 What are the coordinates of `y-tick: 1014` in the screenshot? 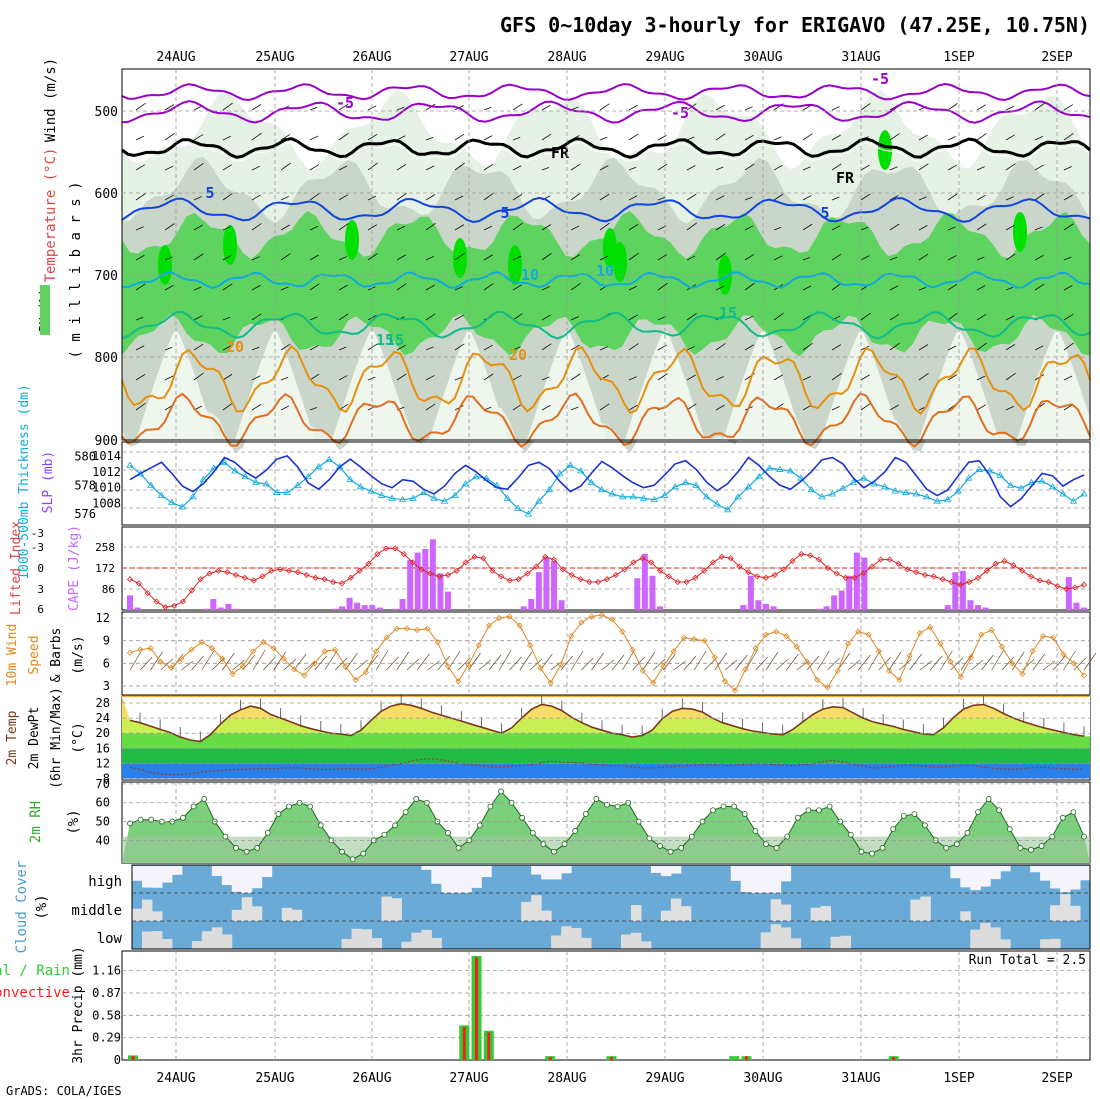 It's located at (106, 456).